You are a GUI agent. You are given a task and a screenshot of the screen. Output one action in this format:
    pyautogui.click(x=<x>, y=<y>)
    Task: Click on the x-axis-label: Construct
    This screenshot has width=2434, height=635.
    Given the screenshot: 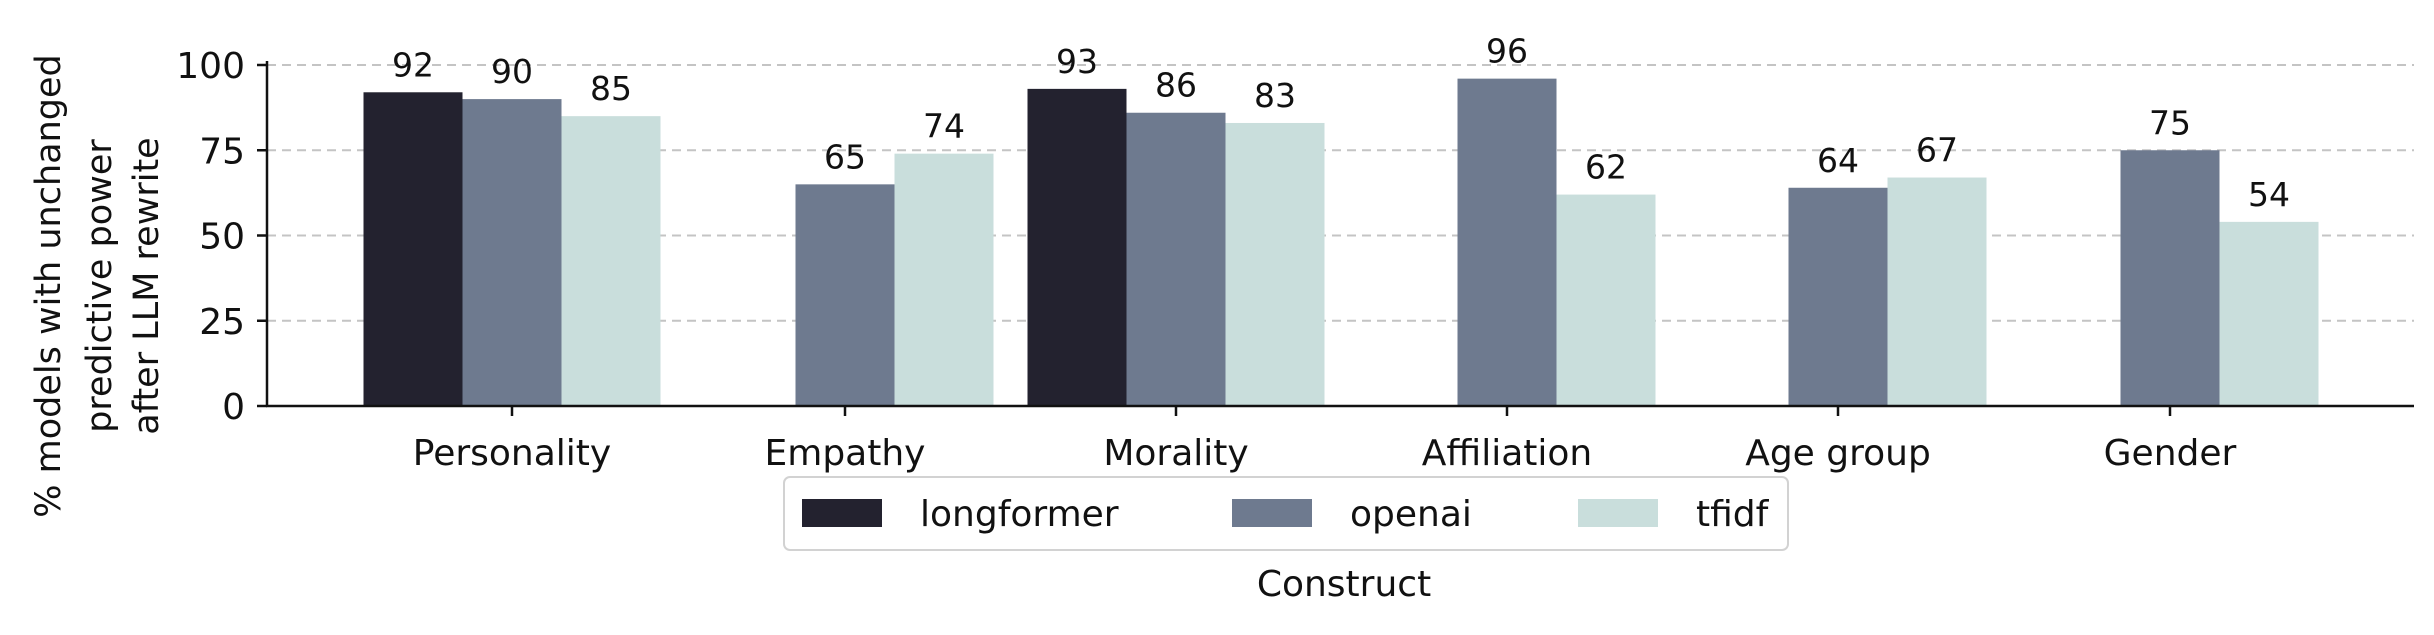 What is the action you would take?
    pyautogui.click(x=1344, y=584)
    